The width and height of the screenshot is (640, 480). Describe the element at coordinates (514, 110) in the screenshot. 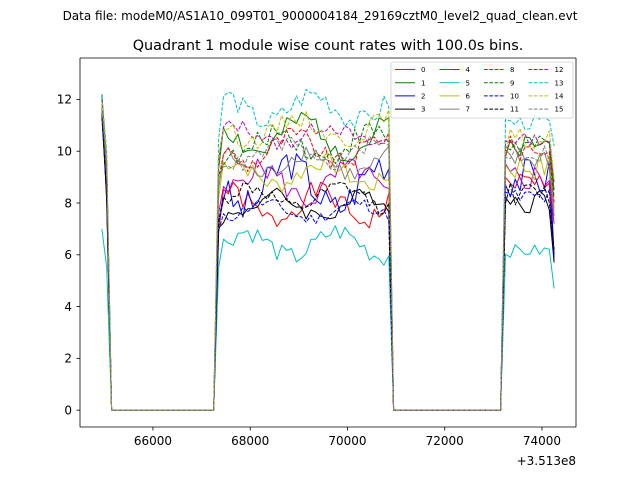

I see `legend-label-11: 11` at that location.